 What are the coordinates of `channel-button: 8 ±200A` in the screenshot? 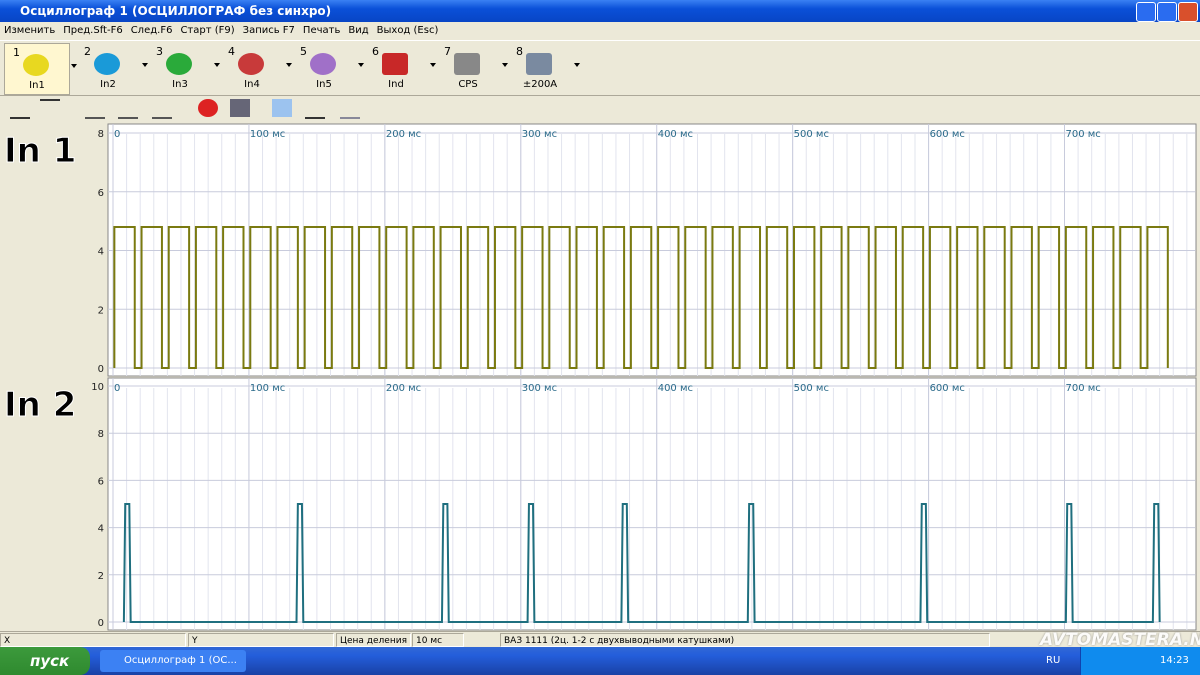 It's located at (544, 68).